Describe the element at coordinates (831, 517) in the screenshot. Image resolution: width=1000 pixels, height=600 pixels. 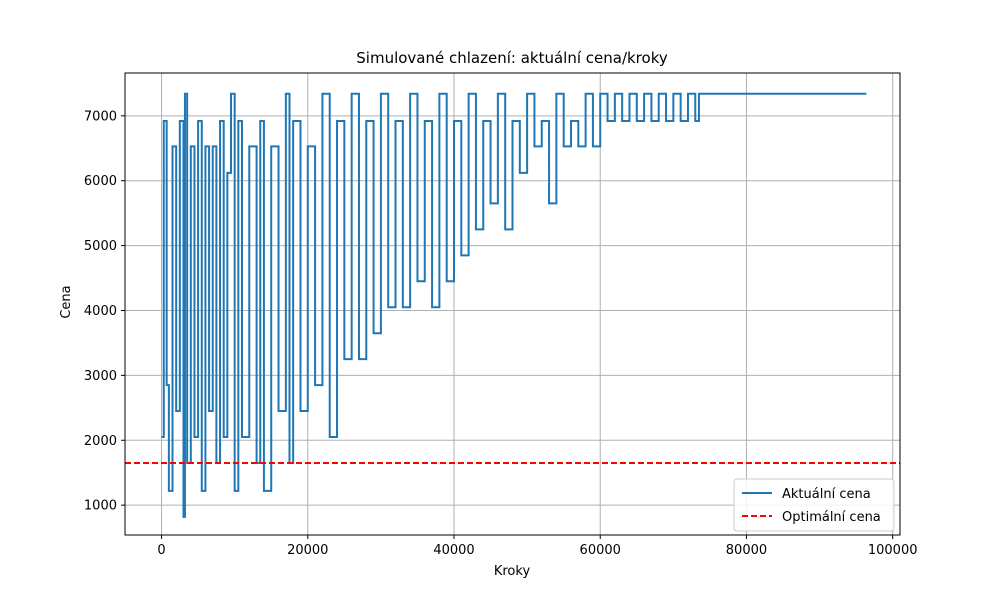
I see `legend-label-optimalni-cena: Optimální cena` at that location.